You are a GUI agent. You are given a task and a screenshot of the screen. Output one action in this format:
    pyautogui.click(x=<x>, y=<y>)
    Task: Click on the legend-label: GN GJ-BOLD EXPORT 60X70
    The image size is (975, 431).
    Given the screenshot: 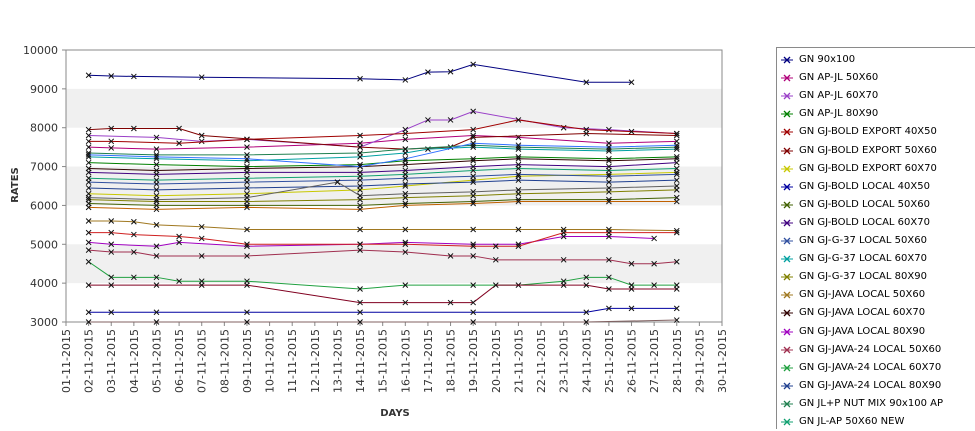 What is the action you would take?
    pyautogui.click(x=868, y=168)
    